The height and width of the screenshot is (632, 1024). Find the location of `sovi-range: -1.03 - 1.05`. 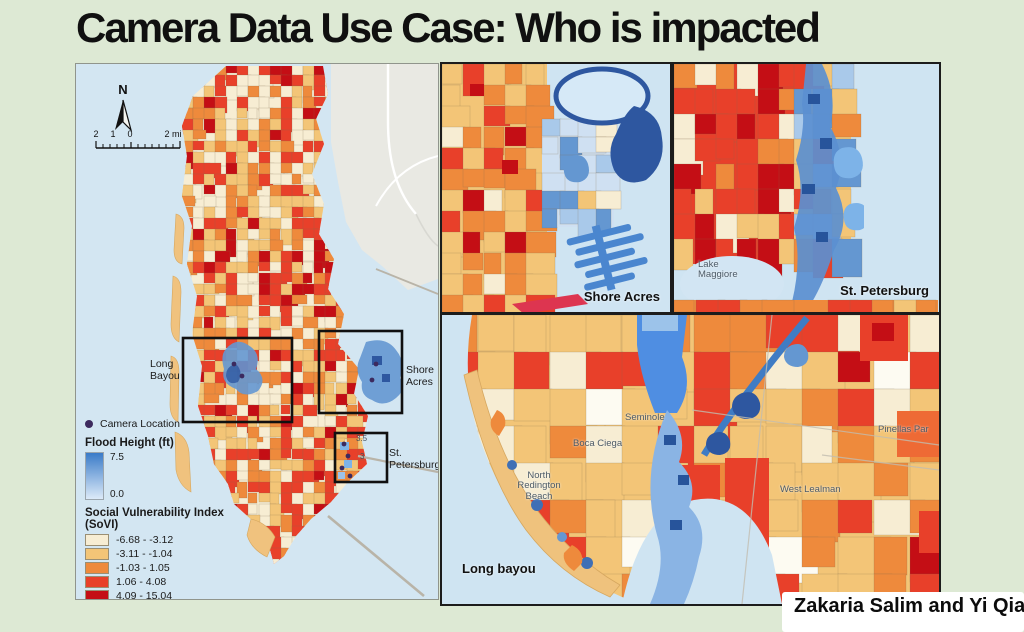

sovi-range: -1.03 - 1.05 is located at coordinates (143, 568).